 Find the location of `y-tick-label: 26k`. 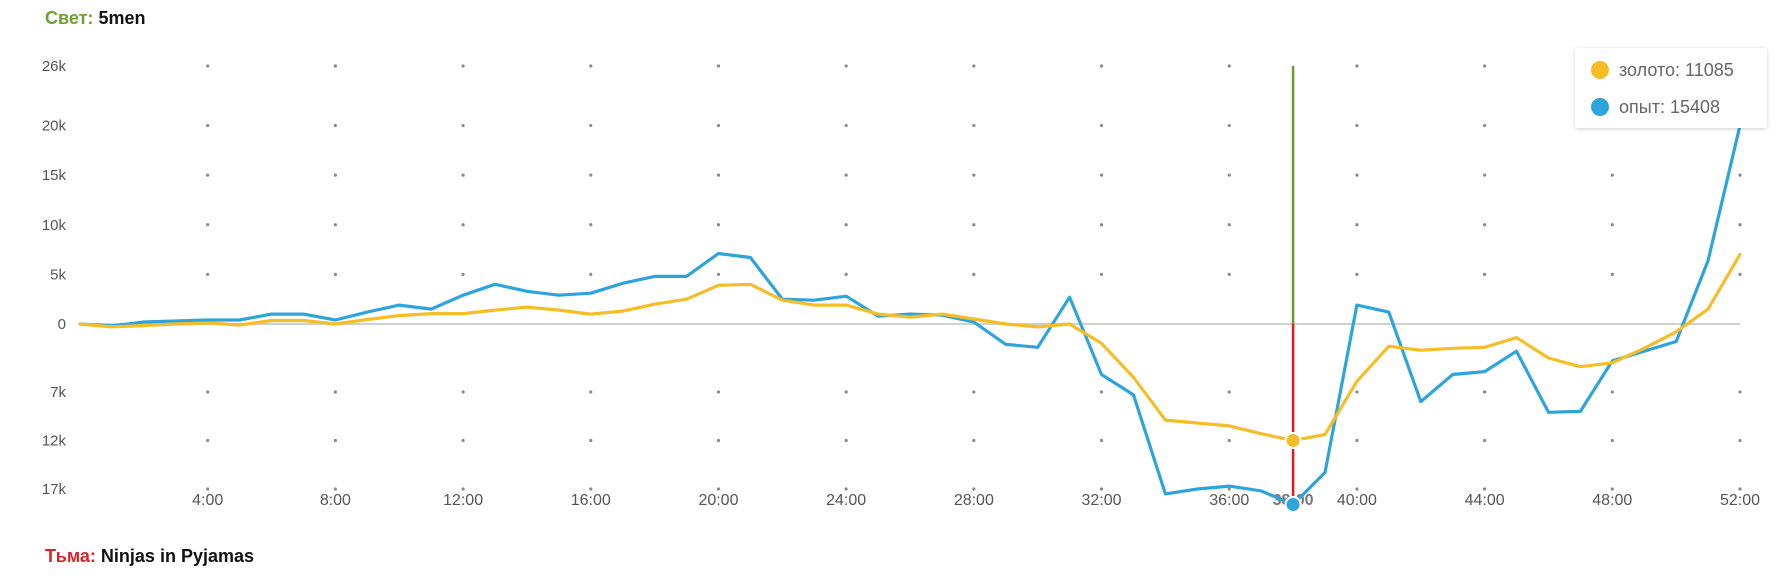

y-tick-label: 26k is located at coordinates (54, 66).